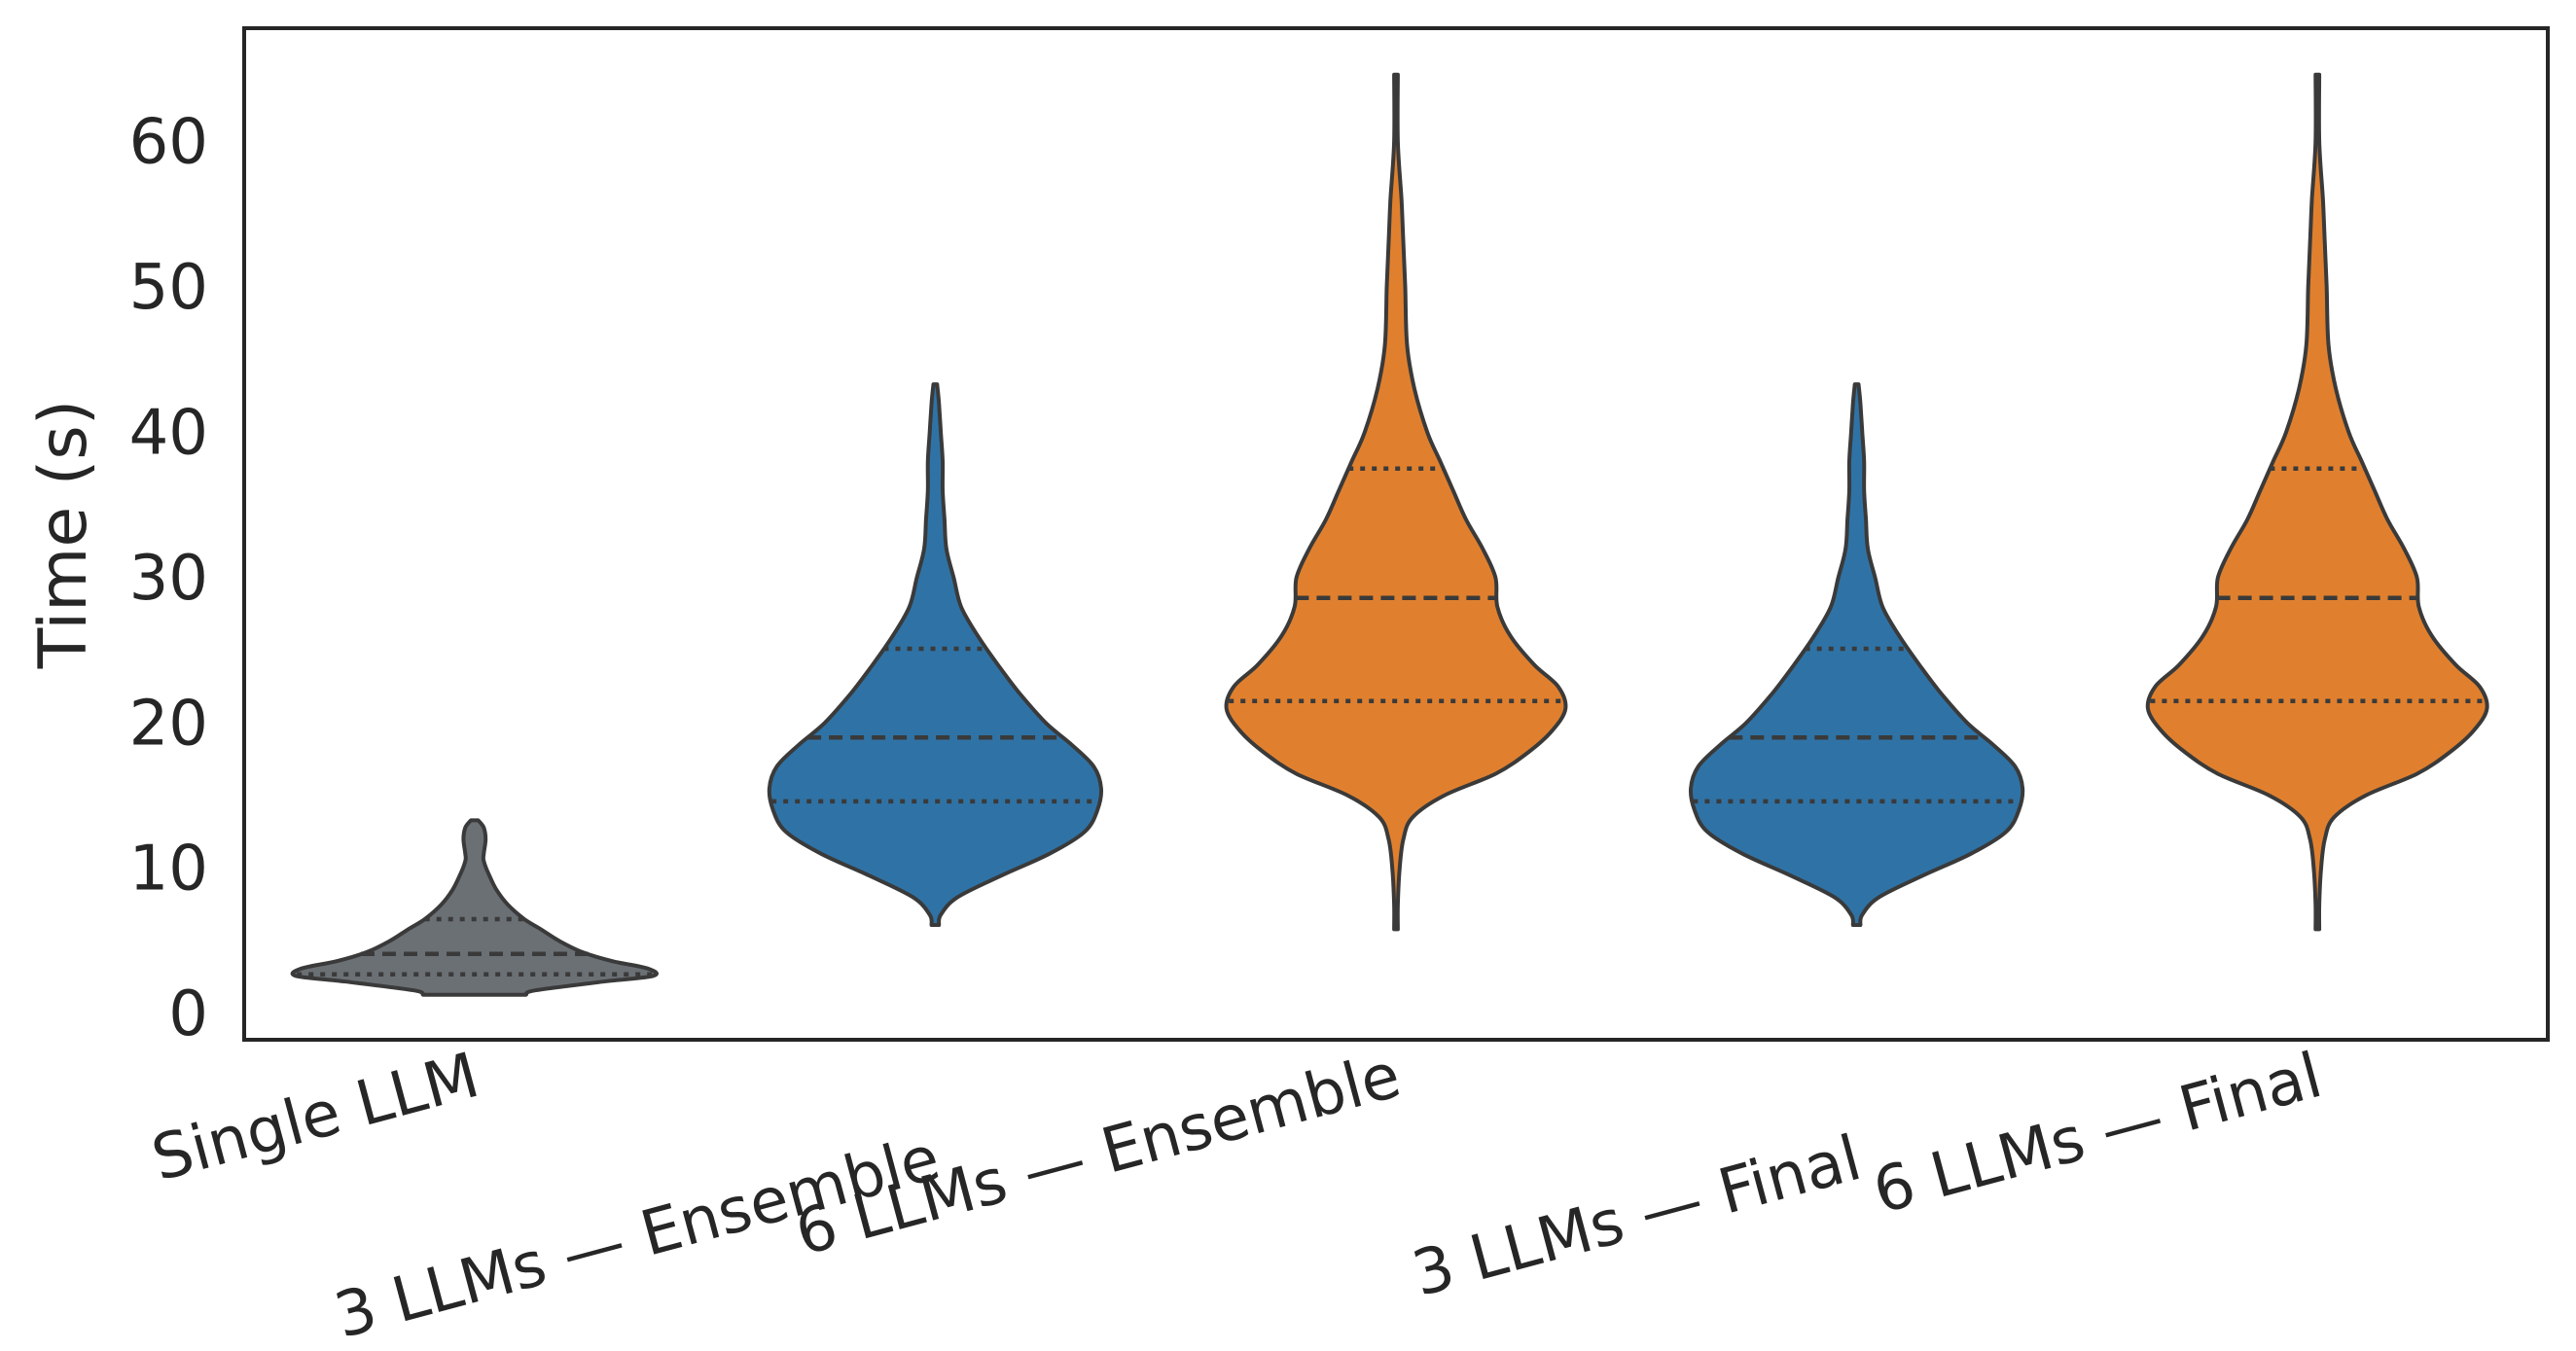 The image size is (2576, 1351). Describe the element at coordinates (64, 535) in the screenshot. I see `y-axis-title: Time (s)` at that location.